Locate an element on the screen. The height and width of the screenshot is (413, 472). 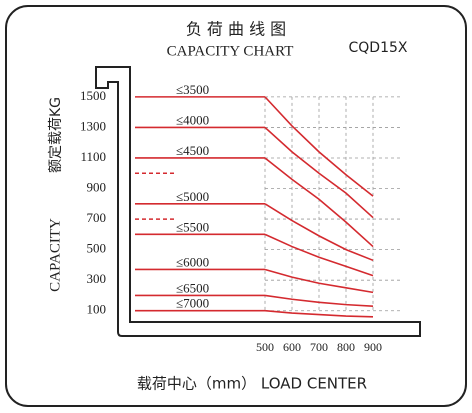
series-label: ≤5500 is located at coordinates (192, 226).